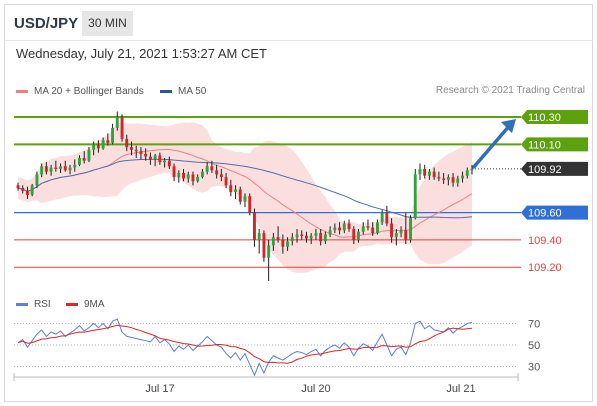 This screenshot has height=406, width=597. I want to click on ma50-label: MA 50, so click(192, 91).